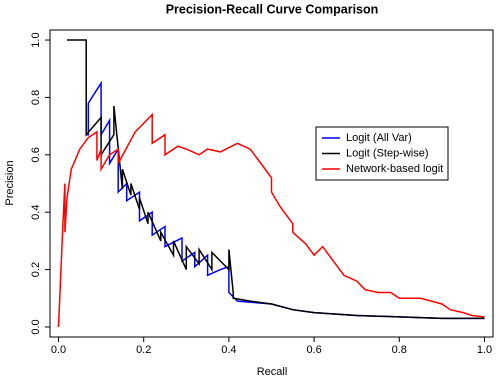  Describe the element at coordinates (10, 182) in the screenshot. I see `y-axis-label: Precision` at that location.